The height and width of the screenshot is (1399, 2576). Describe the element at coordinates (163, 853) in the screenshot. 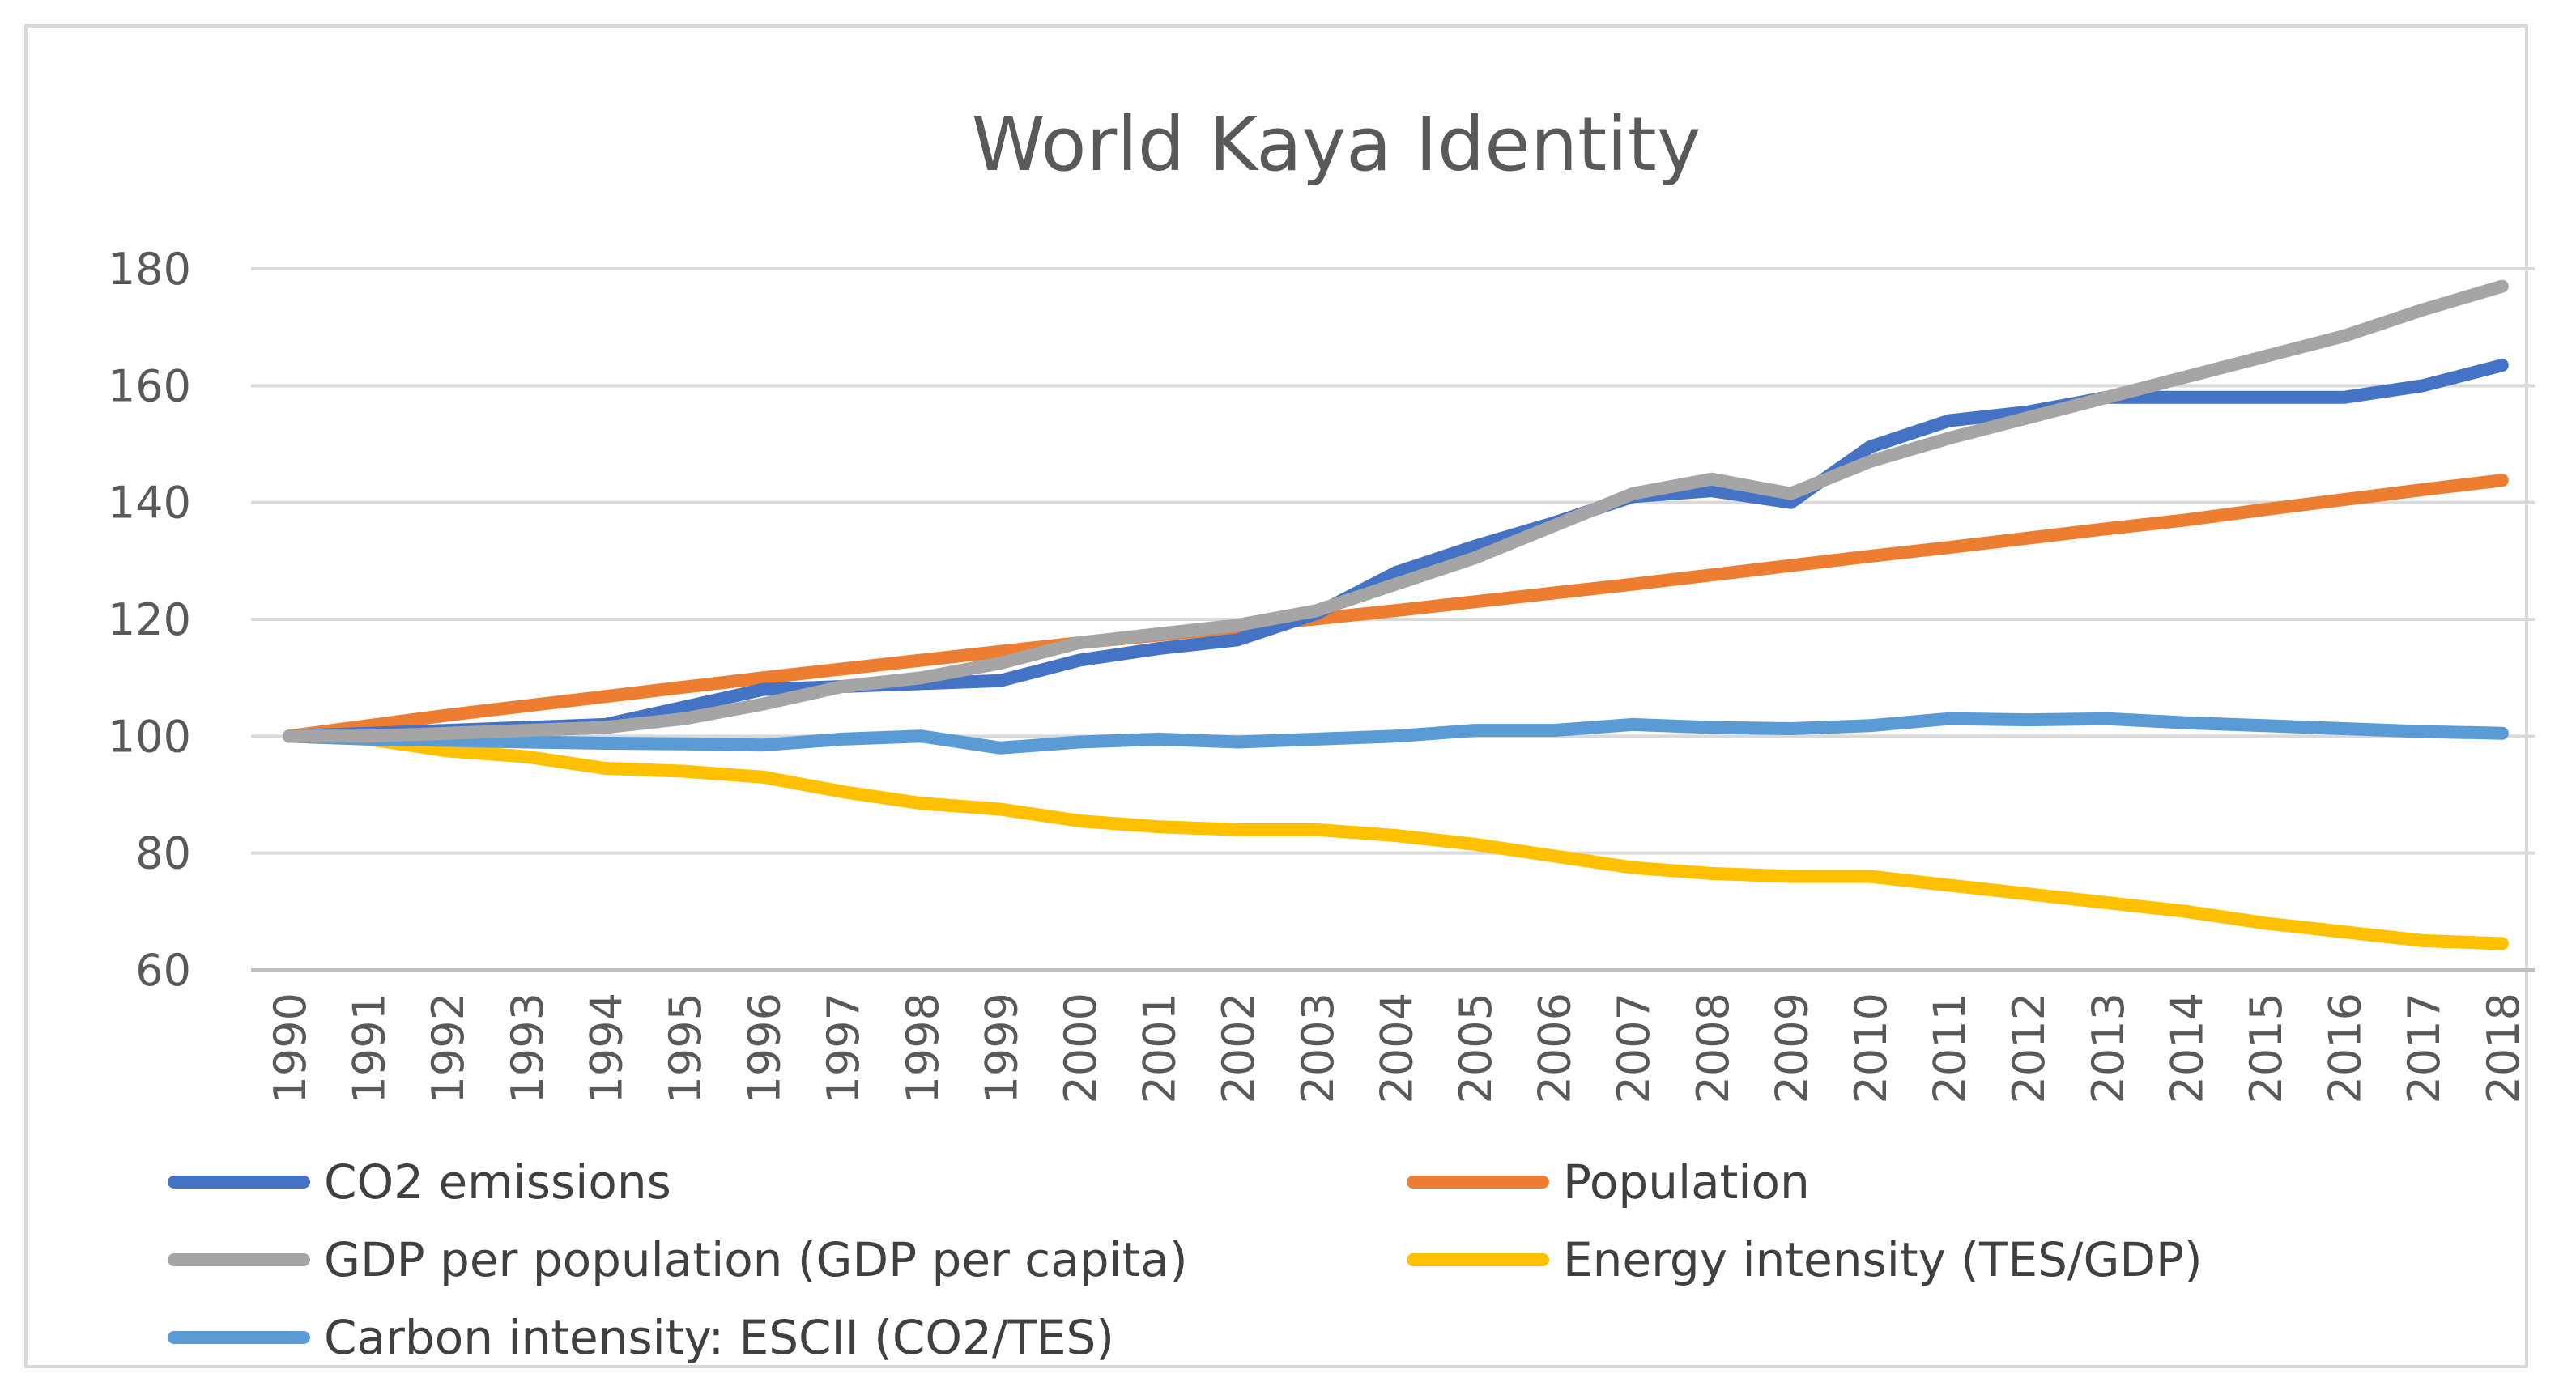

I see `y-tick-label: 80` at that location.